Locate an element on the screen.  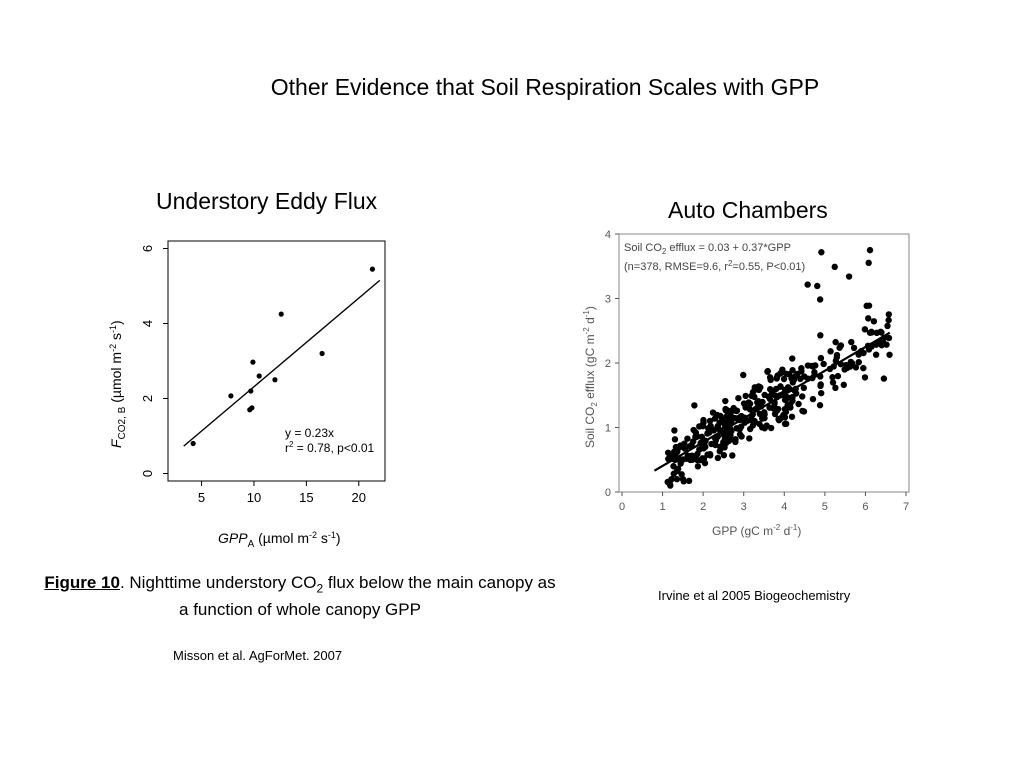
right-x-tick-label: 6 is located at coordinates (865, 507).